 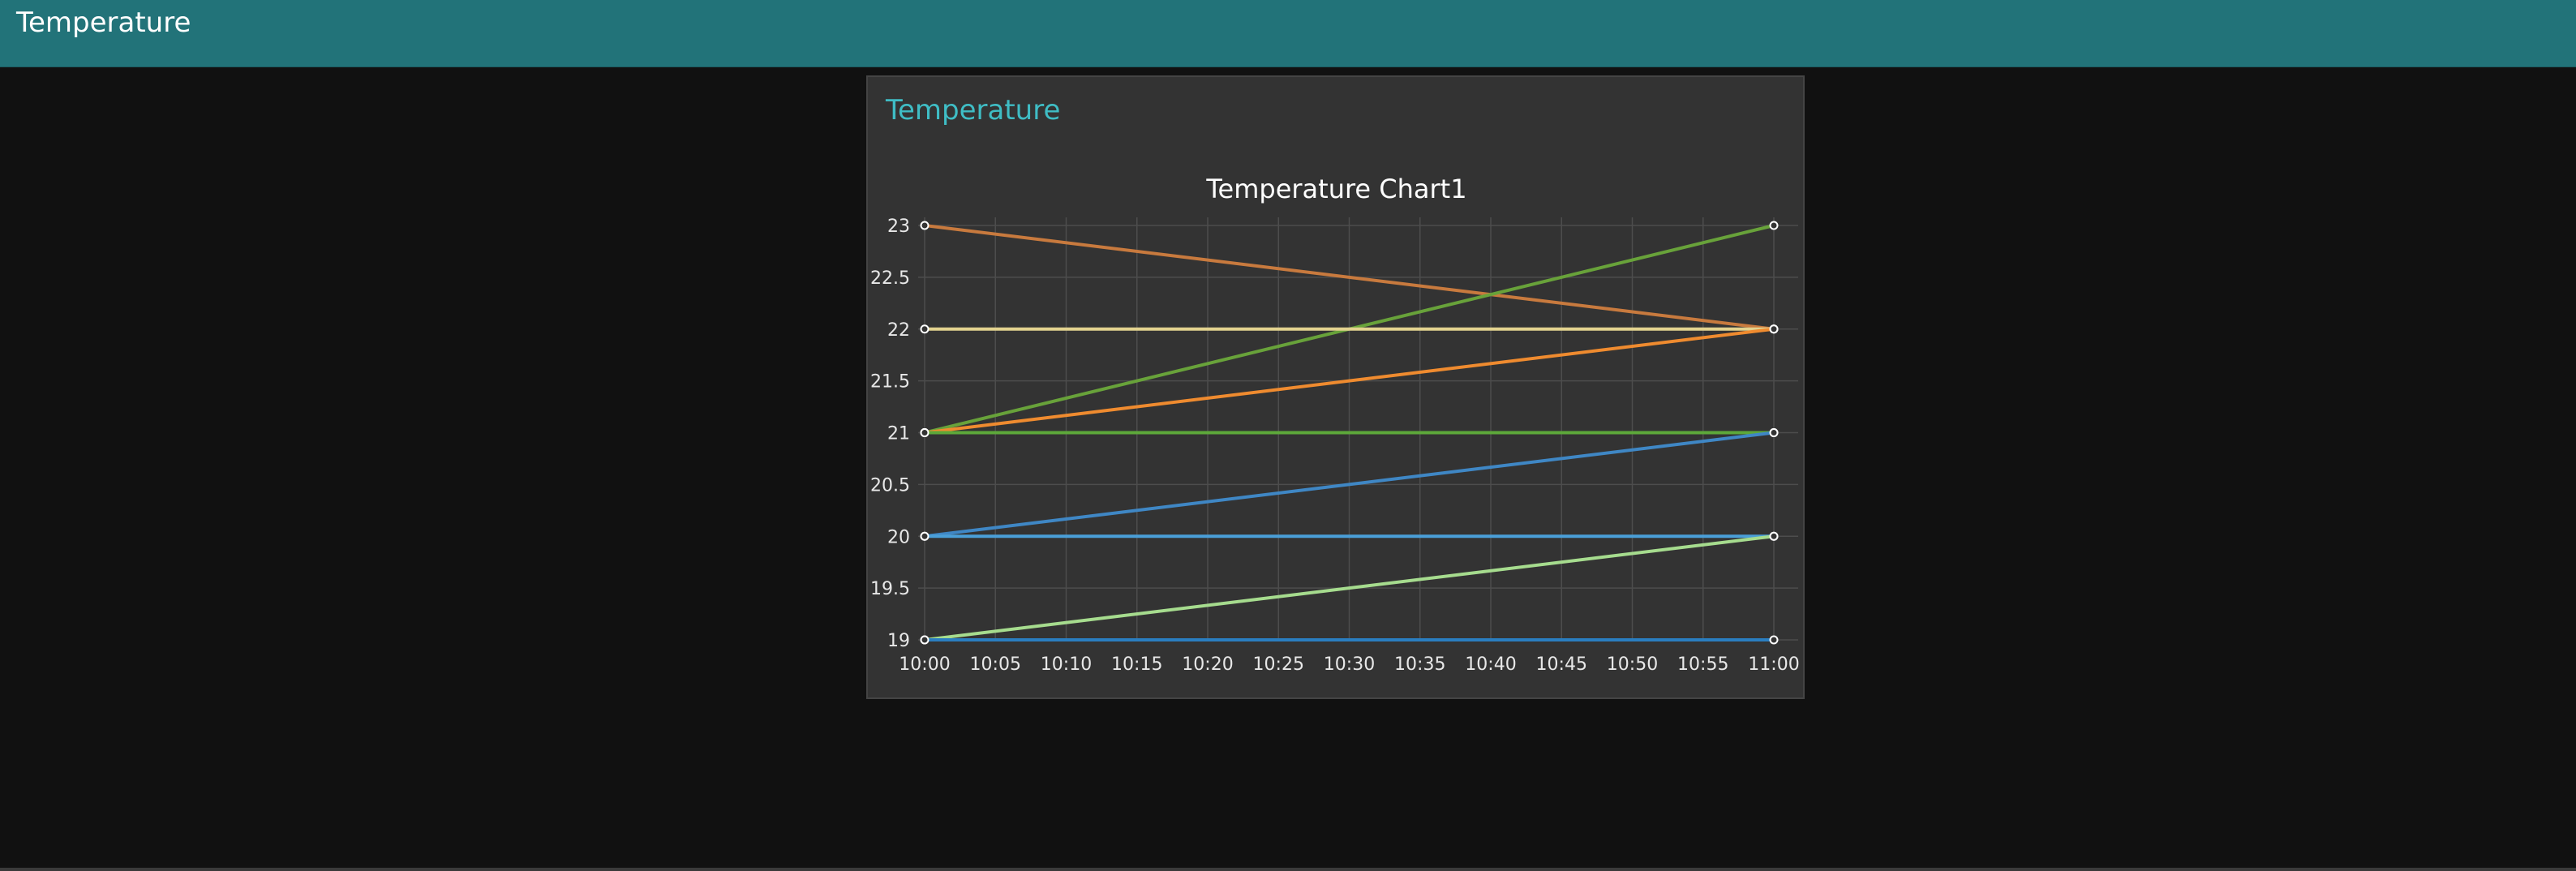 I want to click on x-tick-label: 10:40, so click(x=1490, y=664).